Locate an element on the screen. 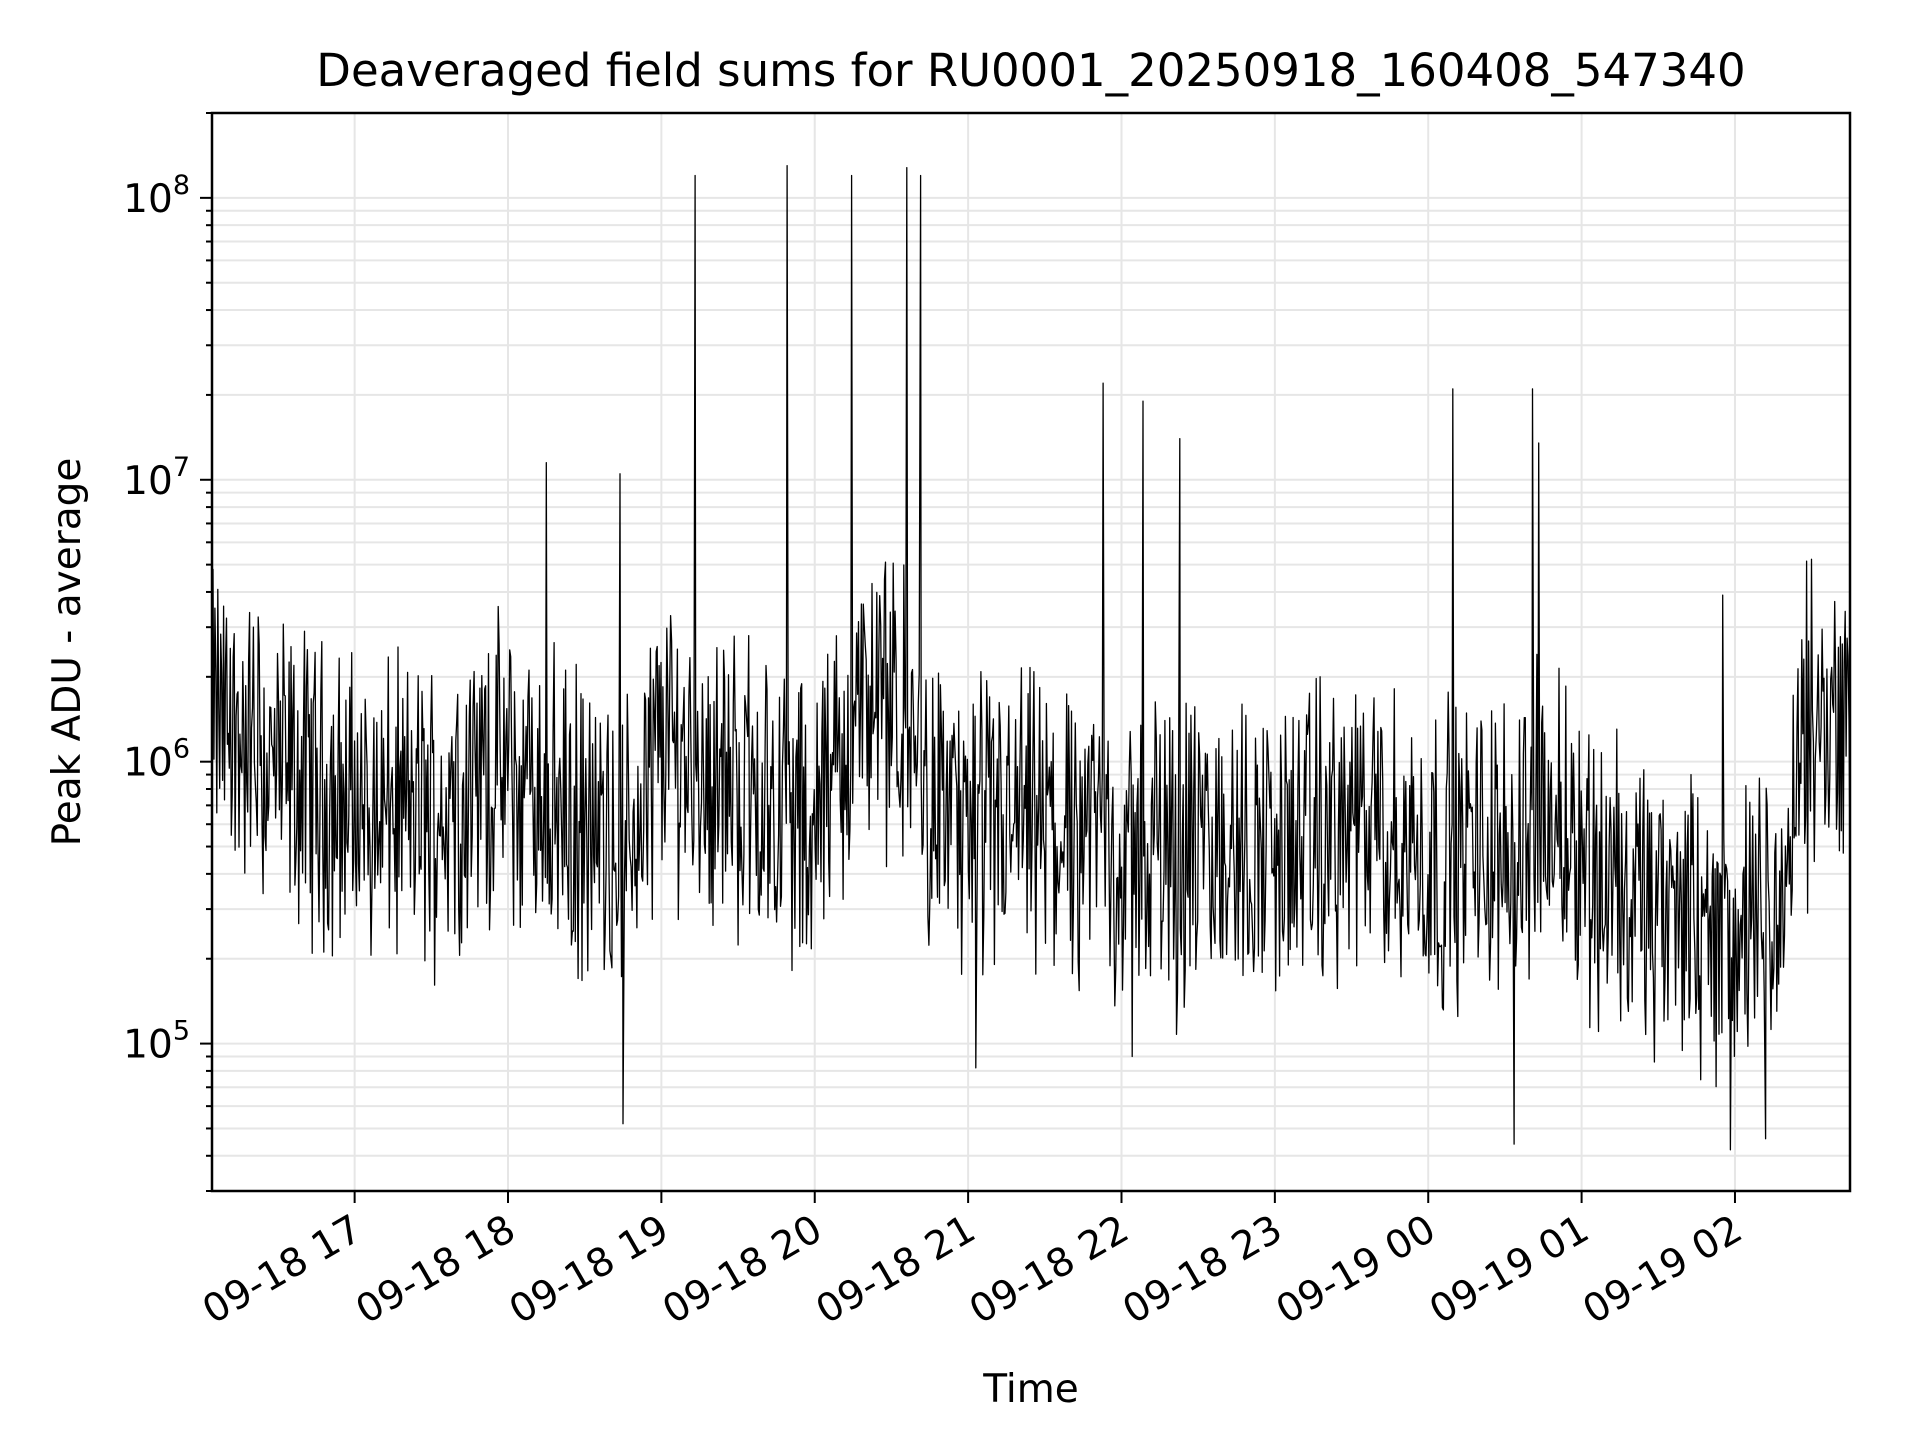  y-axis-label: Peak ADU - average is located at coordinates (67, 652).